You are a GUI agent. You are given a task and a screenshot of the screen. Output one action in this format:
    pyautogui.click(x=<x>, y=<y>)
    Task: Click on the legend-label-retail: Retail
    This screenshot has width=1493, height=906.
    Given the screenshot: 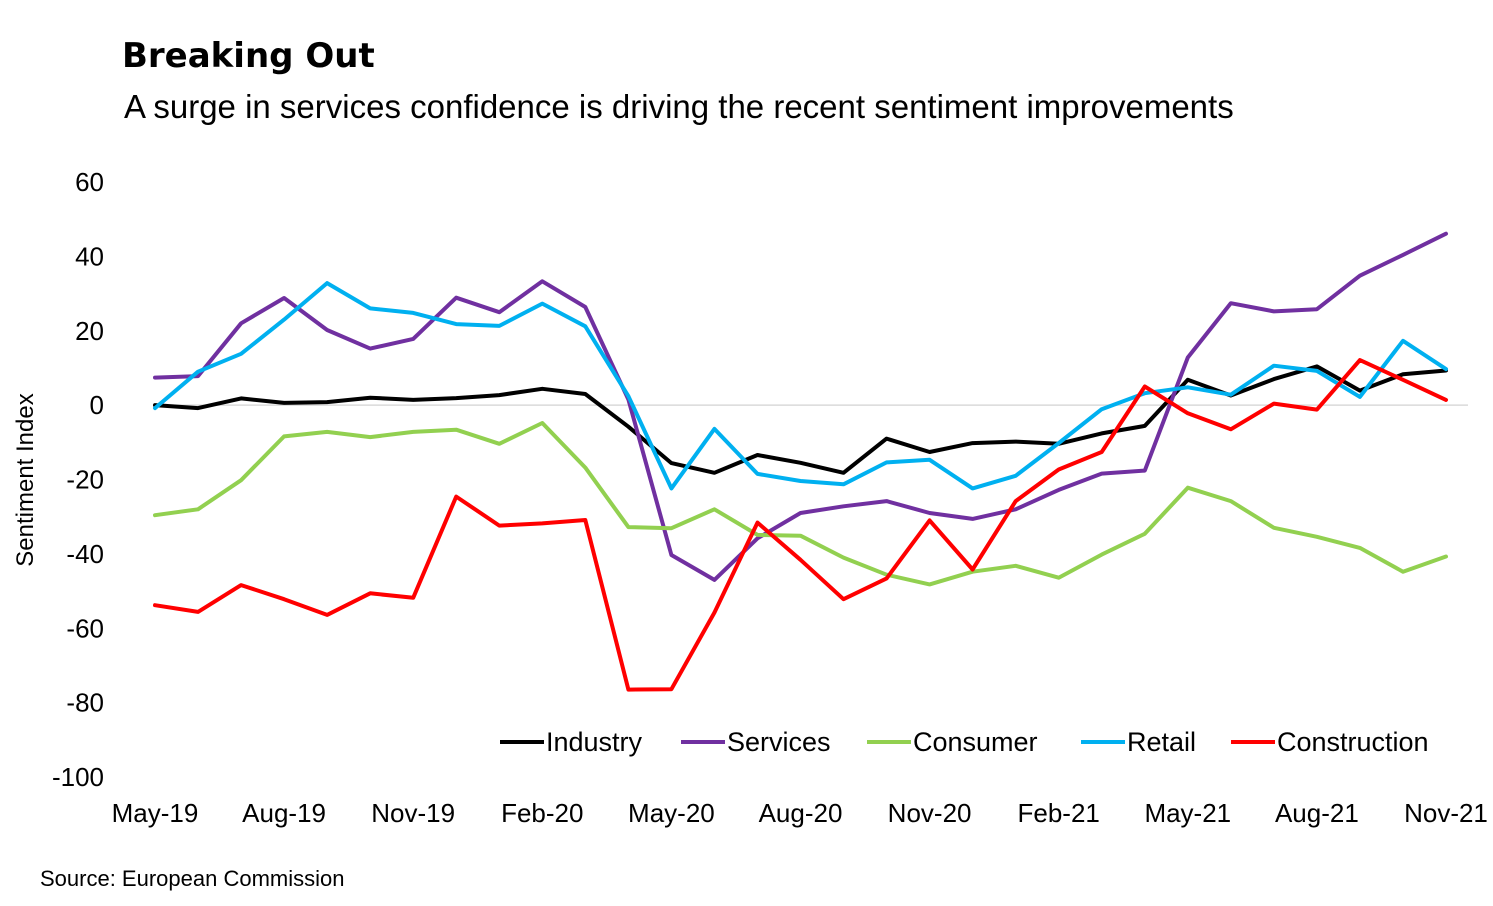 What is the action you would take?
    pyautogui.click(x=1161, y=742)
    